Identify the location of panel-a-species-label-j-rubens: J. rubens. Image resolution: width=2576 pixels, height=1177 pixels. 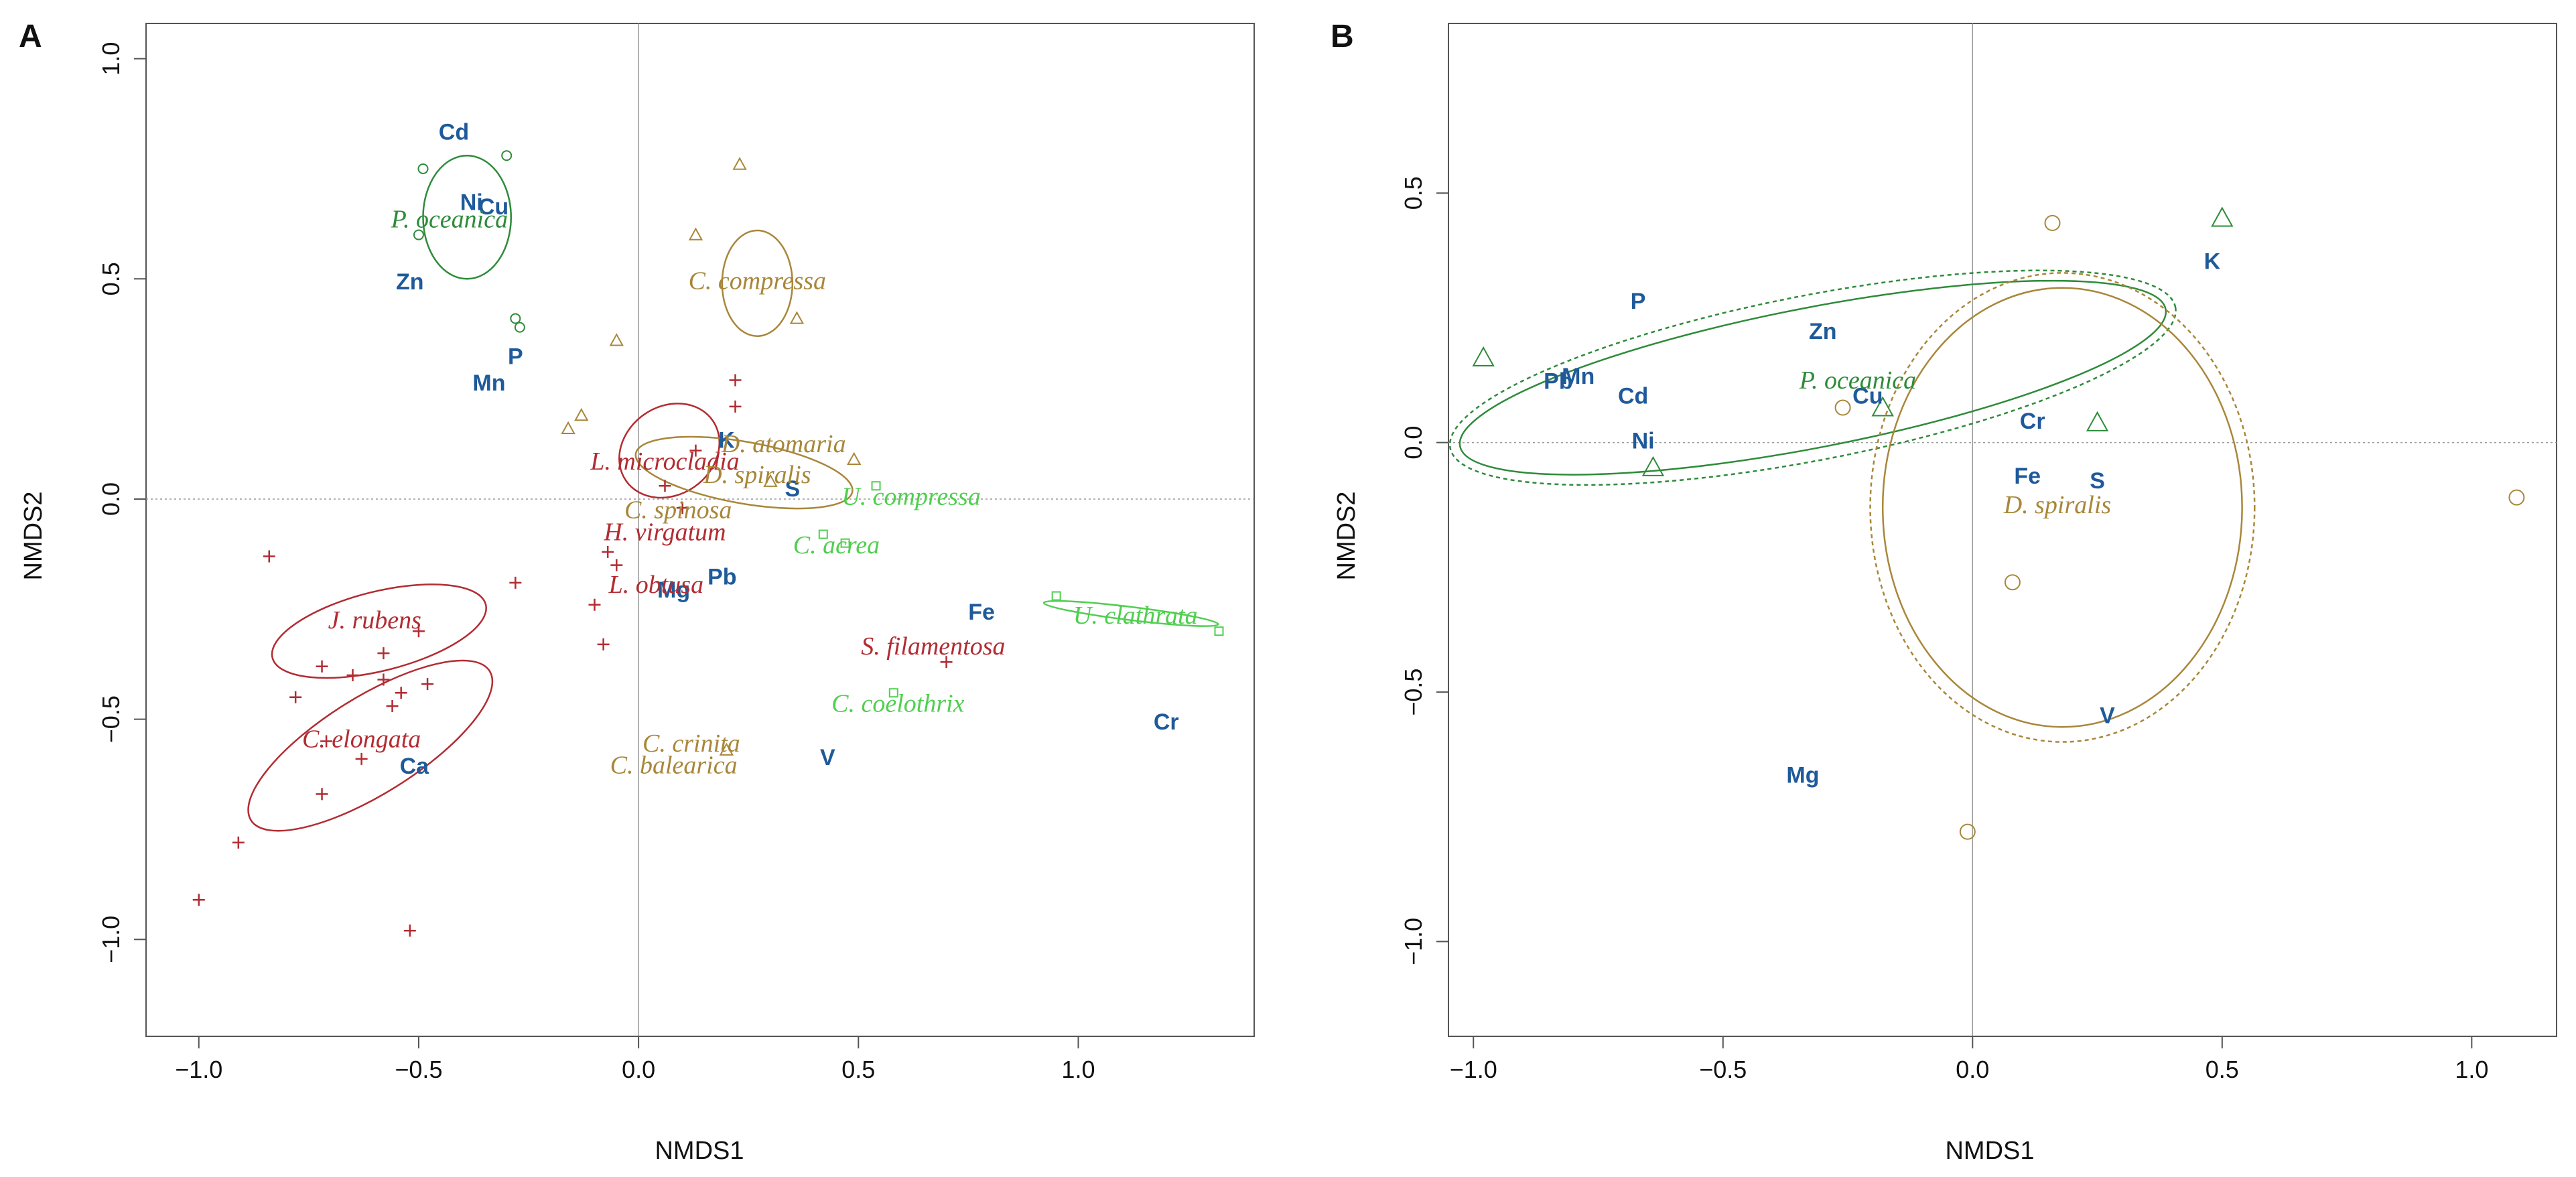
(375, 620).